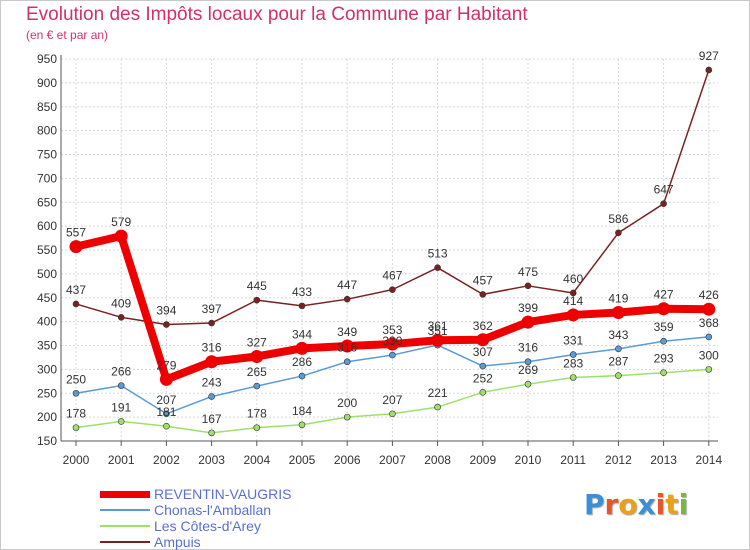  What do you see at coordinates (664, 295) in the screenshot?
I see `data-label: 427` at bounding box center [664, 295].